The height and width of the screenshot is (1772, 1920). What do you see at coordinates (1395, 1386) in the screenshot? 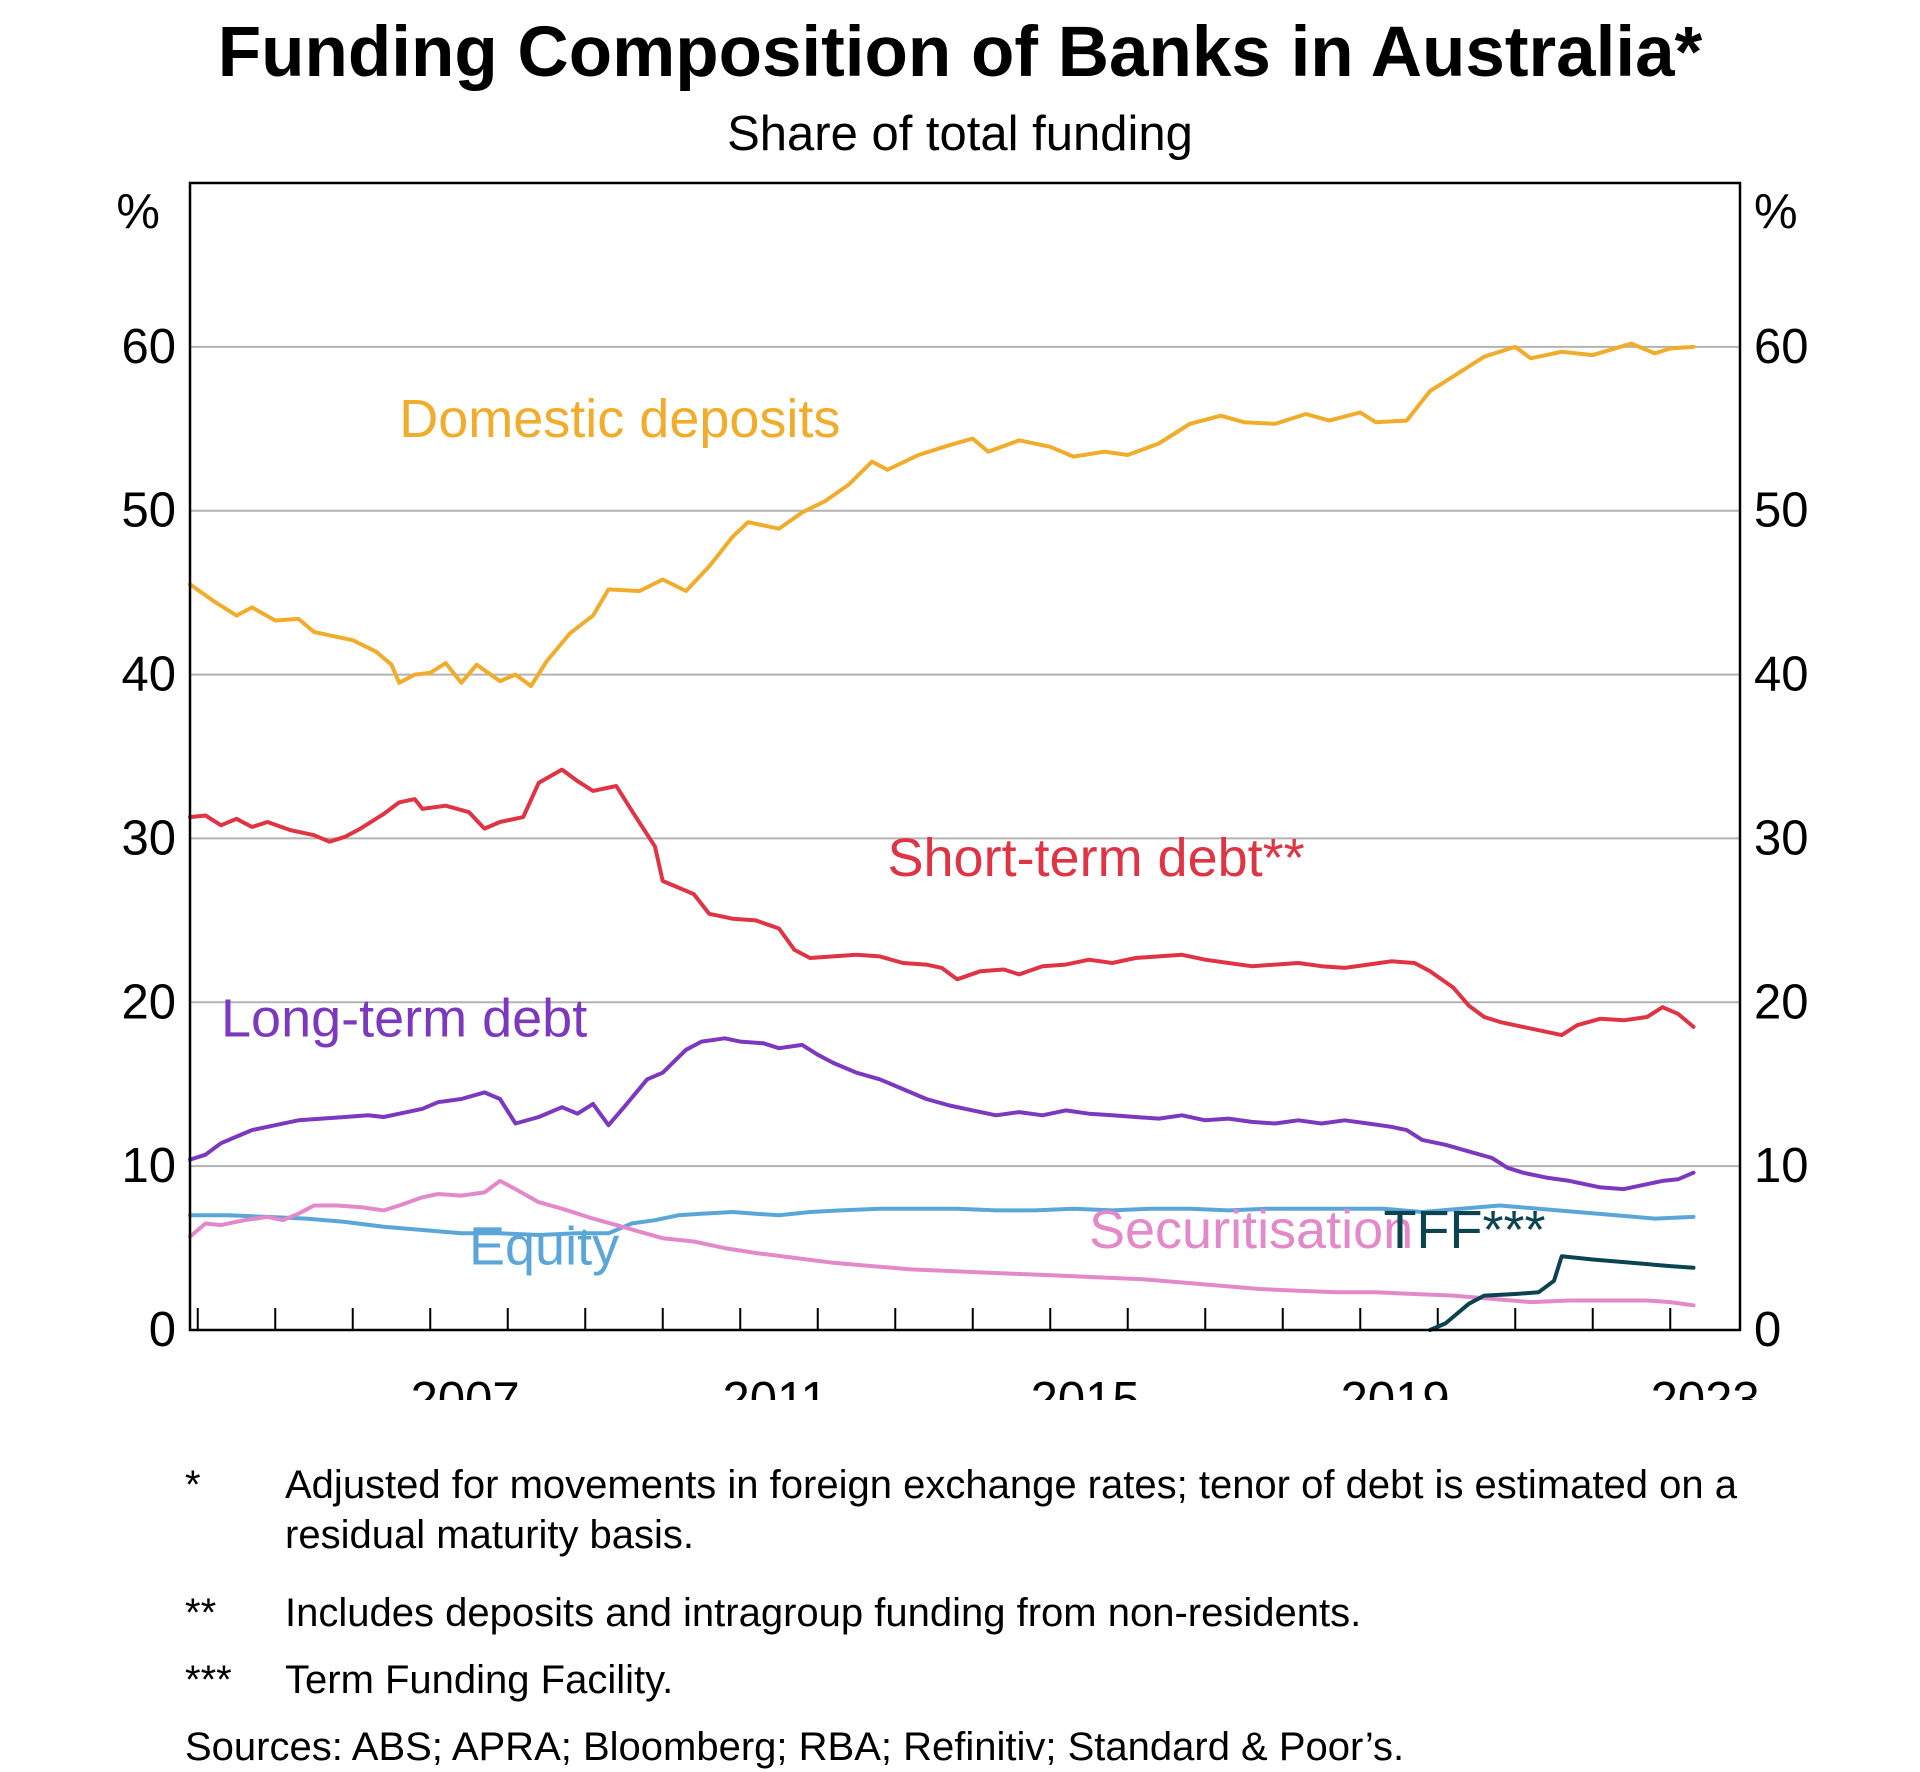
I see `x-tick-label-2019: 2019` at bounding box center [1395, 1386].